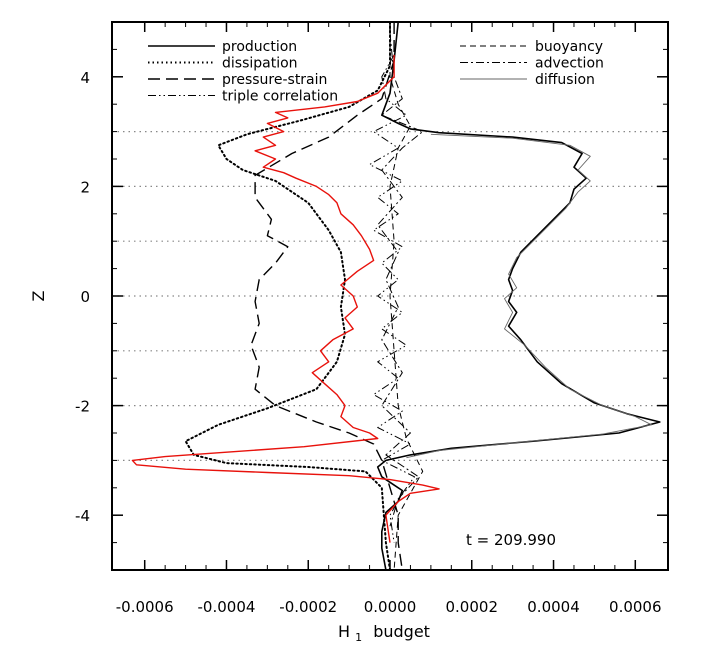  I want to click on y-tick-label: 0, so click(85, 297).